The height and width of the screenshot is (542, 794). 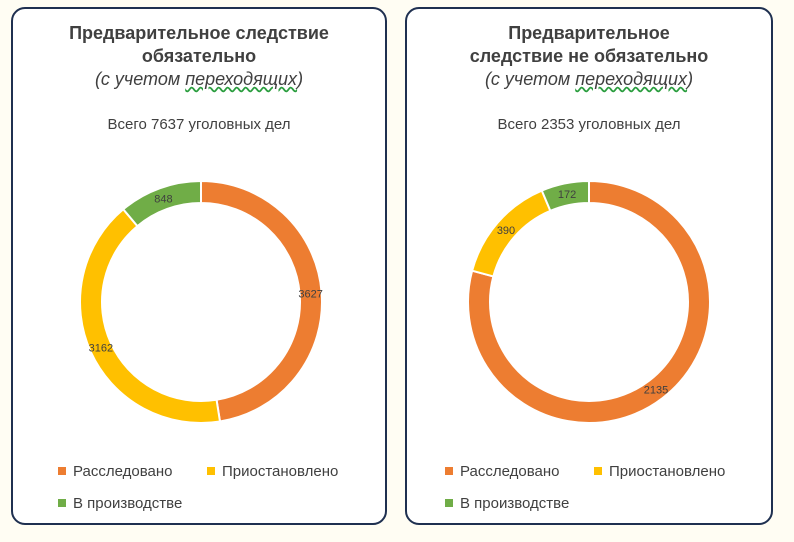 I want to click on data-label: 2135, so click(x=656, y=390).